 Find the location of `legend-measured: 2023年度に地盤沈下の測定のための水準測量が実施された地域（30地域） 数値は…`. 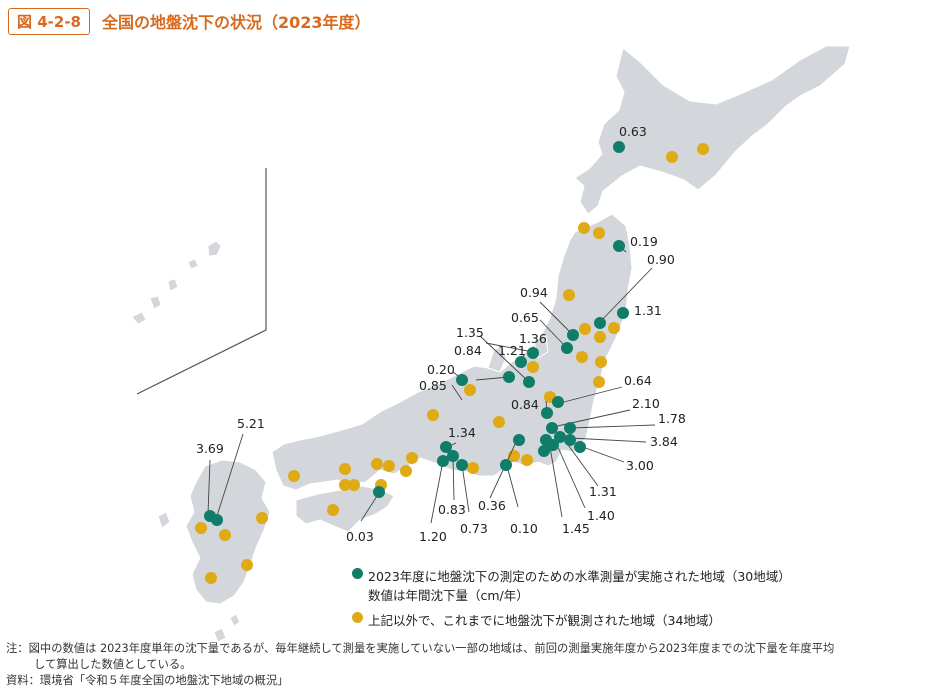

legend-measured: 2023年度に地盤沈下の測定のための水準測量が実施された地域（30地域） 数値は… is located at coordinates (571, 585).